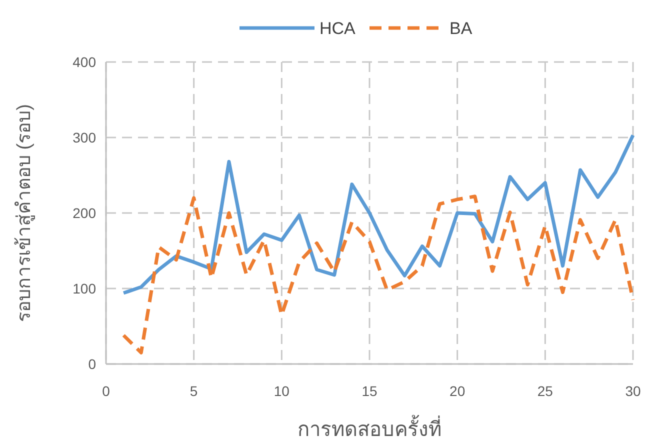 The height and width of the screenshot is (444, 649). Describe the element at coordinates (106, 391) in the screenshot. I see `x-tick-label: 0` at that location.